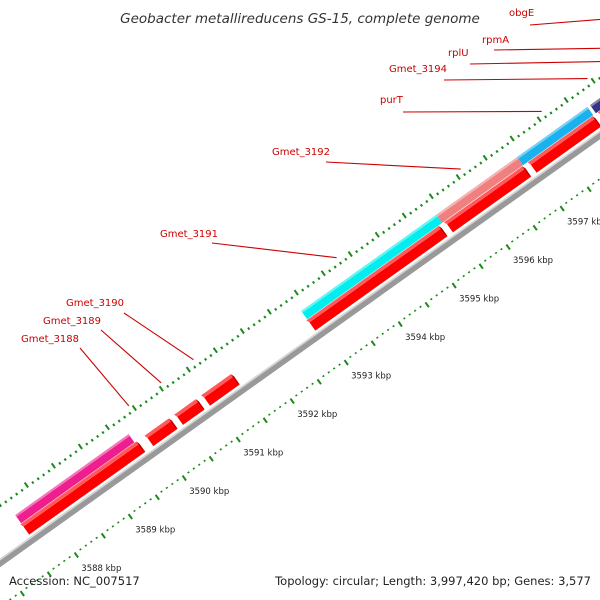 Image resolution: width=600 pixels, height=600 pixels. I want to click on kbp-label: 3590 kbp, so click(209, 492).